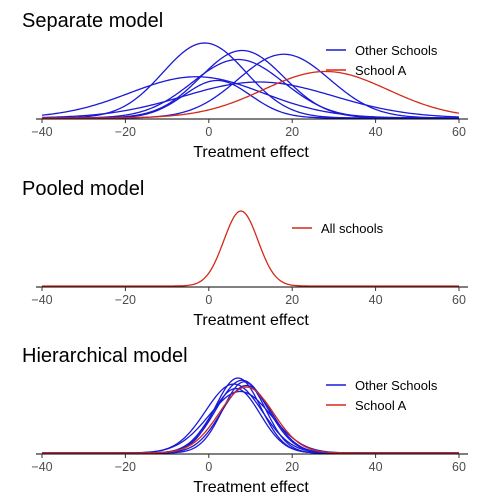 The width and height of the screenshot is (491, 500). What do you see at coordinates (250, 248) in the screenshot?
I see `all-schools-curve` at bounding box center [250, 248].